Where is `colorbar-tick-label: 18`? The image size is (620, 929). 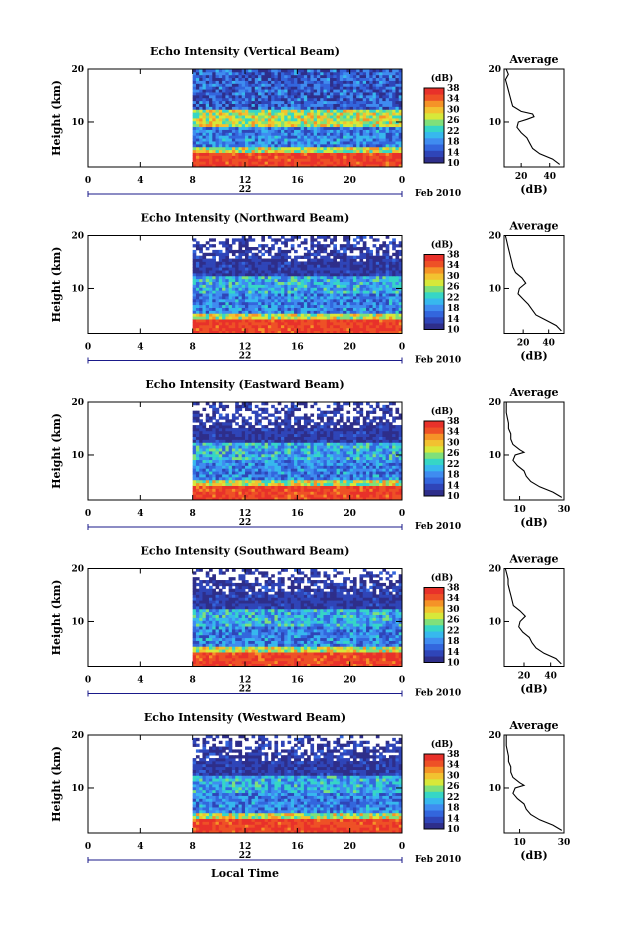 colorbar-tick-label: 18 is located at coordinates (453, 309).